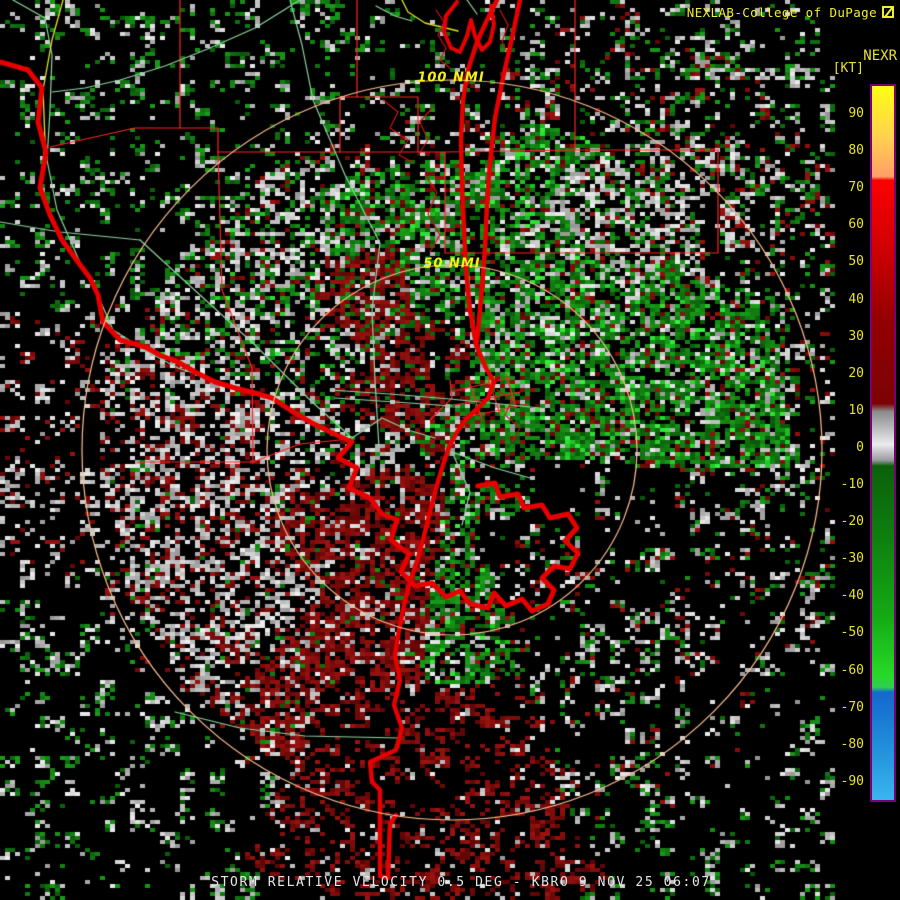  I want to click on range-ring-label-100nmi: 100 NMI, so click(451, 78).